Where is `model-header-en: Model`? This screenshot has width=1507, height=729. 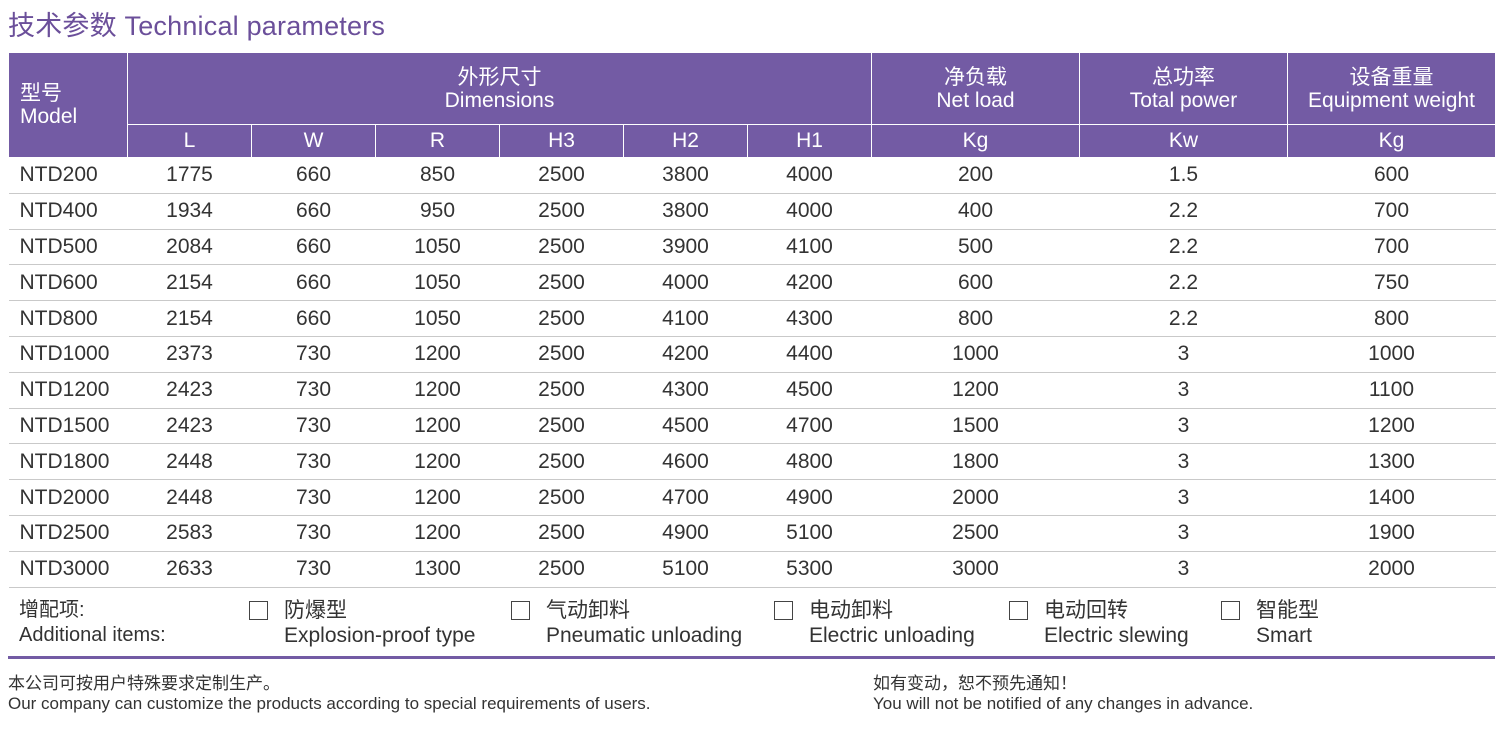
model-header-en: Model is located at coordinates (49, 116).